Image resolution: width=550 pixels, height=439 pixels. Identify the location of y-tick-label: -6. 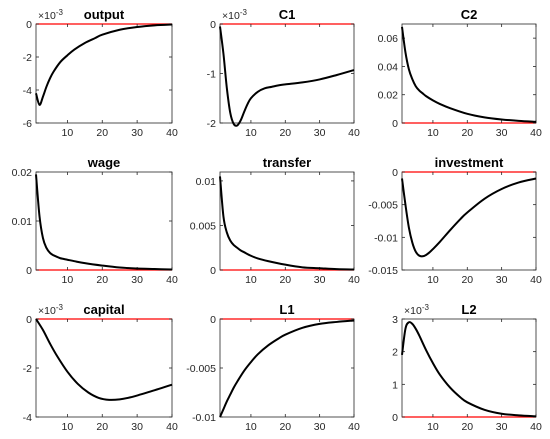
(27, 124).